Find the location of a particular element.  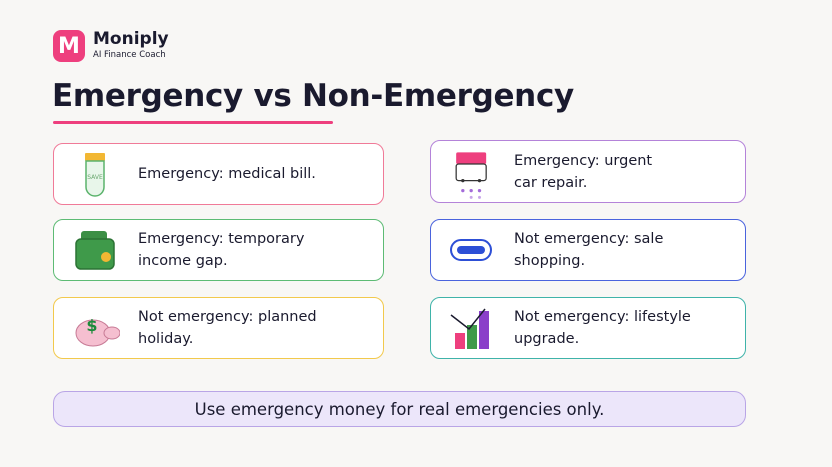

line: Not emergency: planned is located at coordinates (227, 317).